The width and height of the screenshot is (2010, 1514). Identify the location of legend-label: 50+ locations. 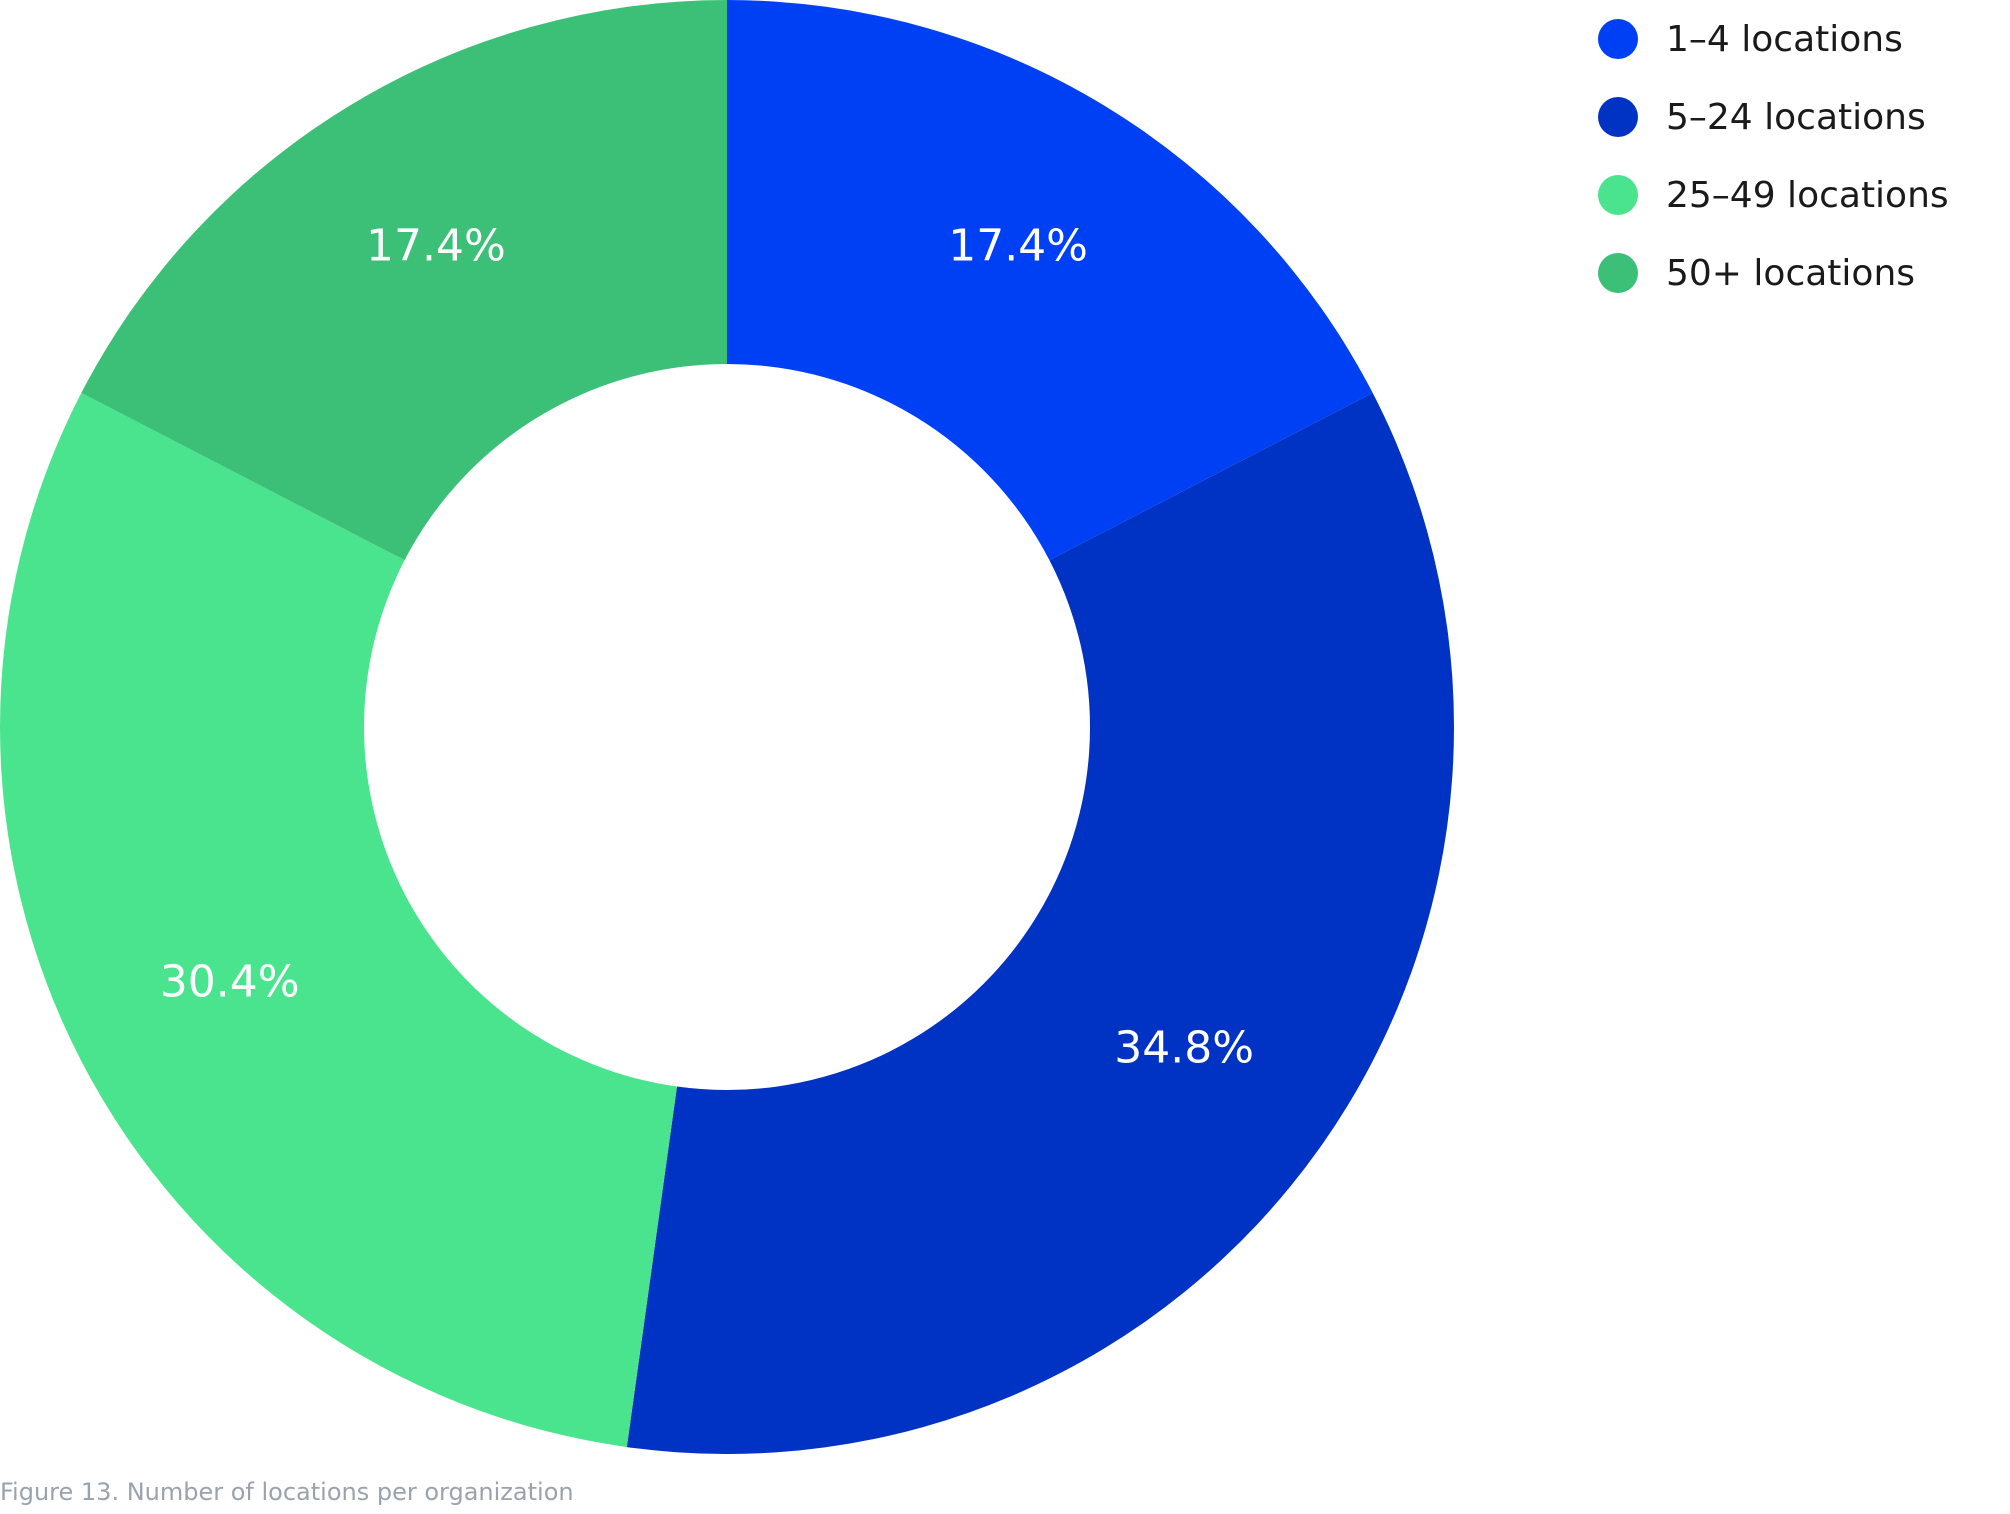
(1791, 273).